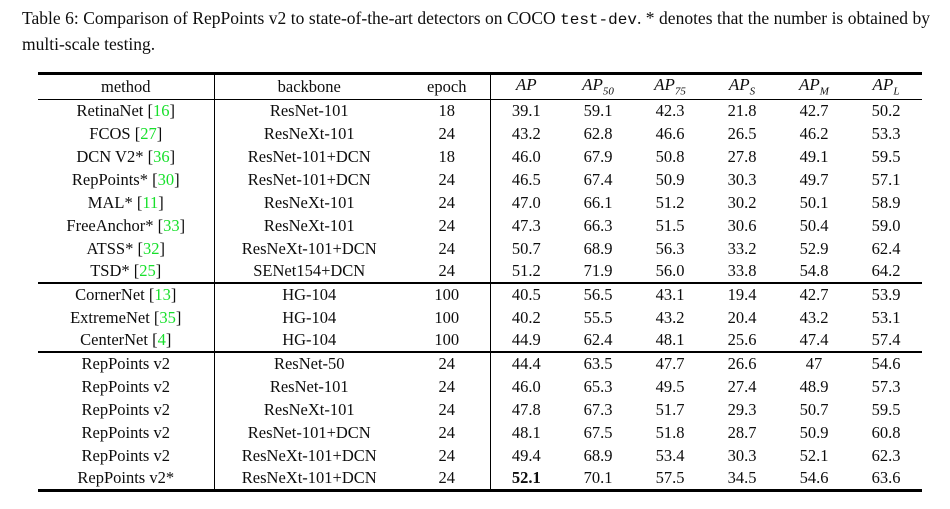 The height and width of the screenshot is (509, 950). What do you see at coordinates (886, 455) in the screenshot?
I see `apl-value-cell: 62.3` at bounding box center [886, 455].